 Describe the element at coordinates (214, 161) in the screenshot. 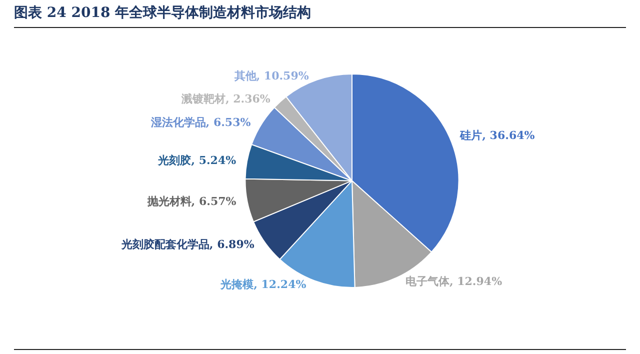

I see `data-label: , 5.24%` at that location.